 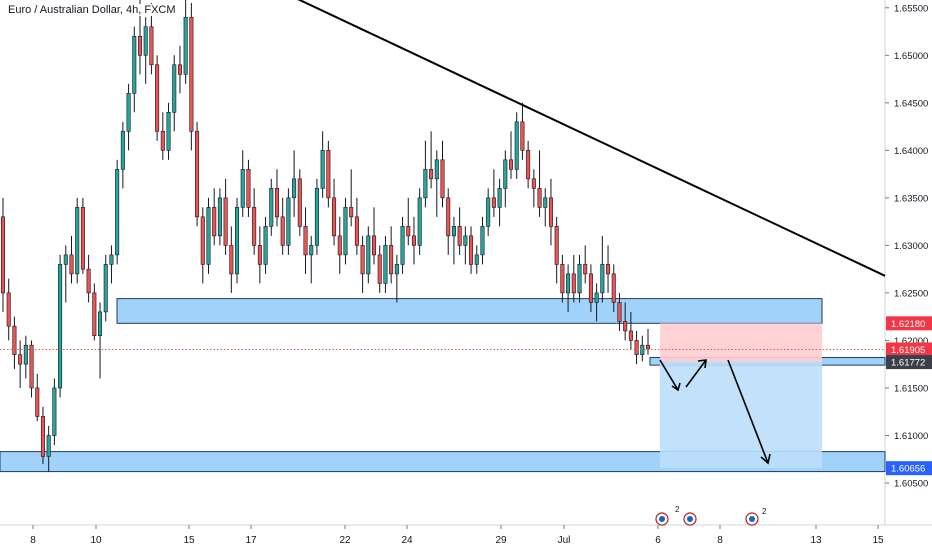 I want to click on projection-arrow-up, so click(x=696, y=373).